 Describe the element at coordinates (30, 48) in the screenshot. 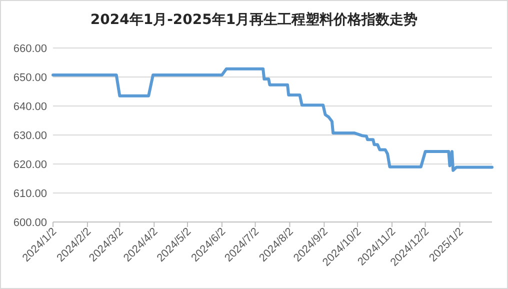

I see `y-tick-label: 660.00` at that location.